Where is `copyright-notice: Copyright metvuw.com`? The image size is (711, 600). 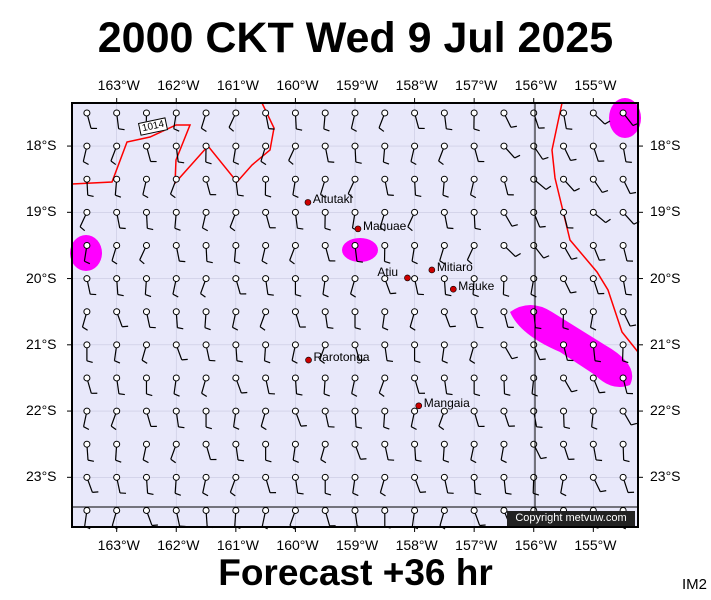
copyright-notice: Copyright metvuw.com is located at coordinates (571, 518).